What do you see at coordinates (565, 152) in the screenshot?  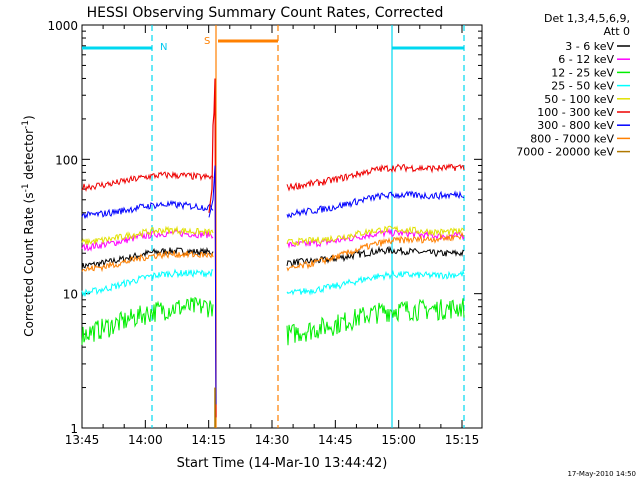 I see `legend-label: 7000 - 20000 keV` at bounding box center [565, 152].